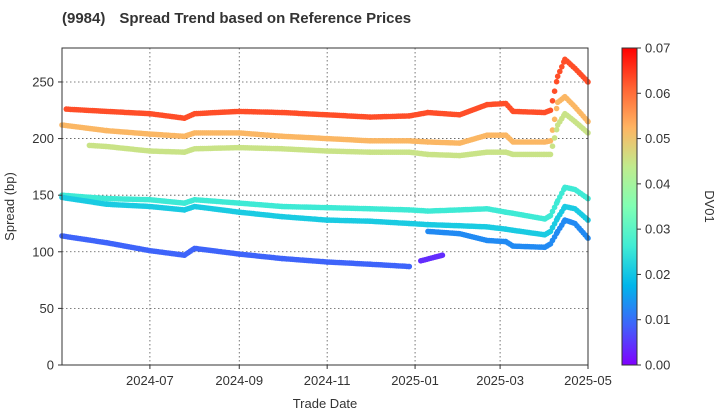 The width and height of the screenshot is (720, 420). Describe the element at coordinates (239, 380) in the screenshot. I see `x-tick-label: 2024-09` at that location.